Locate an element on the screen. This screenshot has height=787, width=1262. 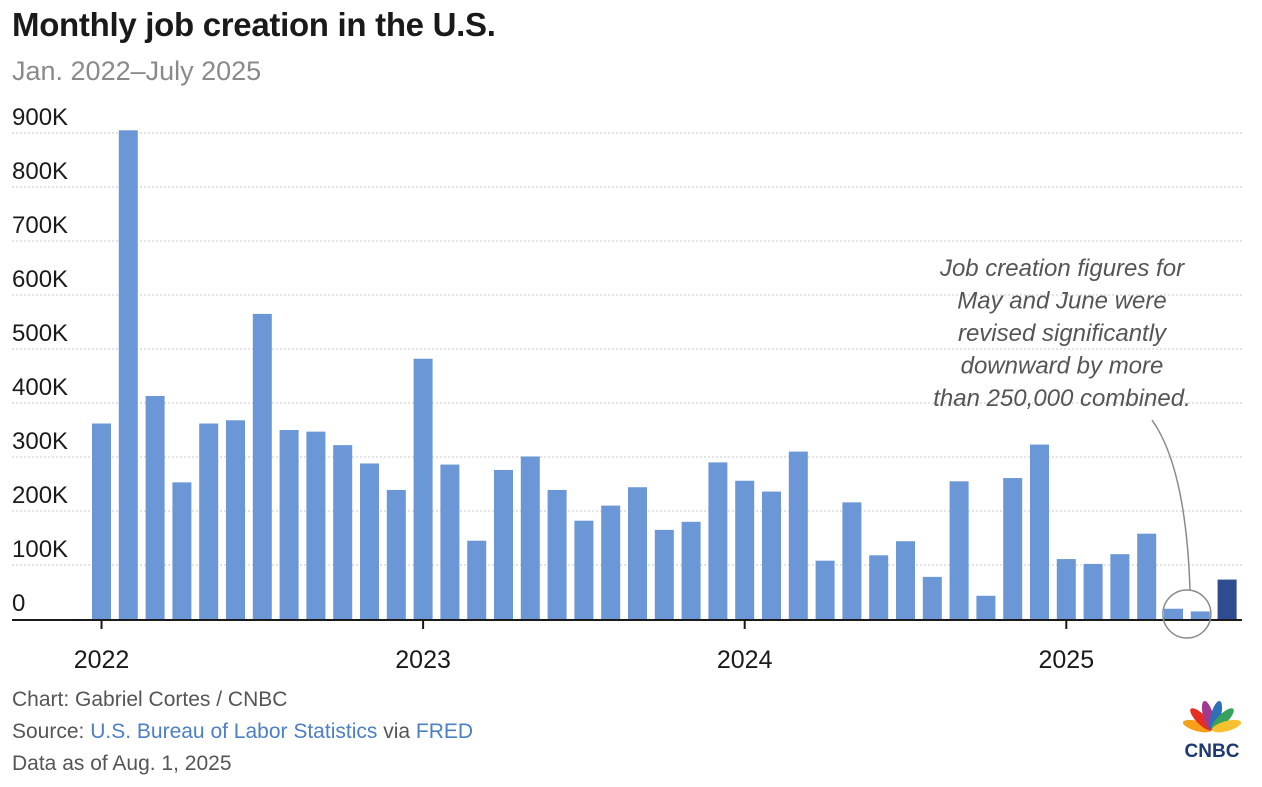
annotation-leader-line is located at coordinates (1171, 505).